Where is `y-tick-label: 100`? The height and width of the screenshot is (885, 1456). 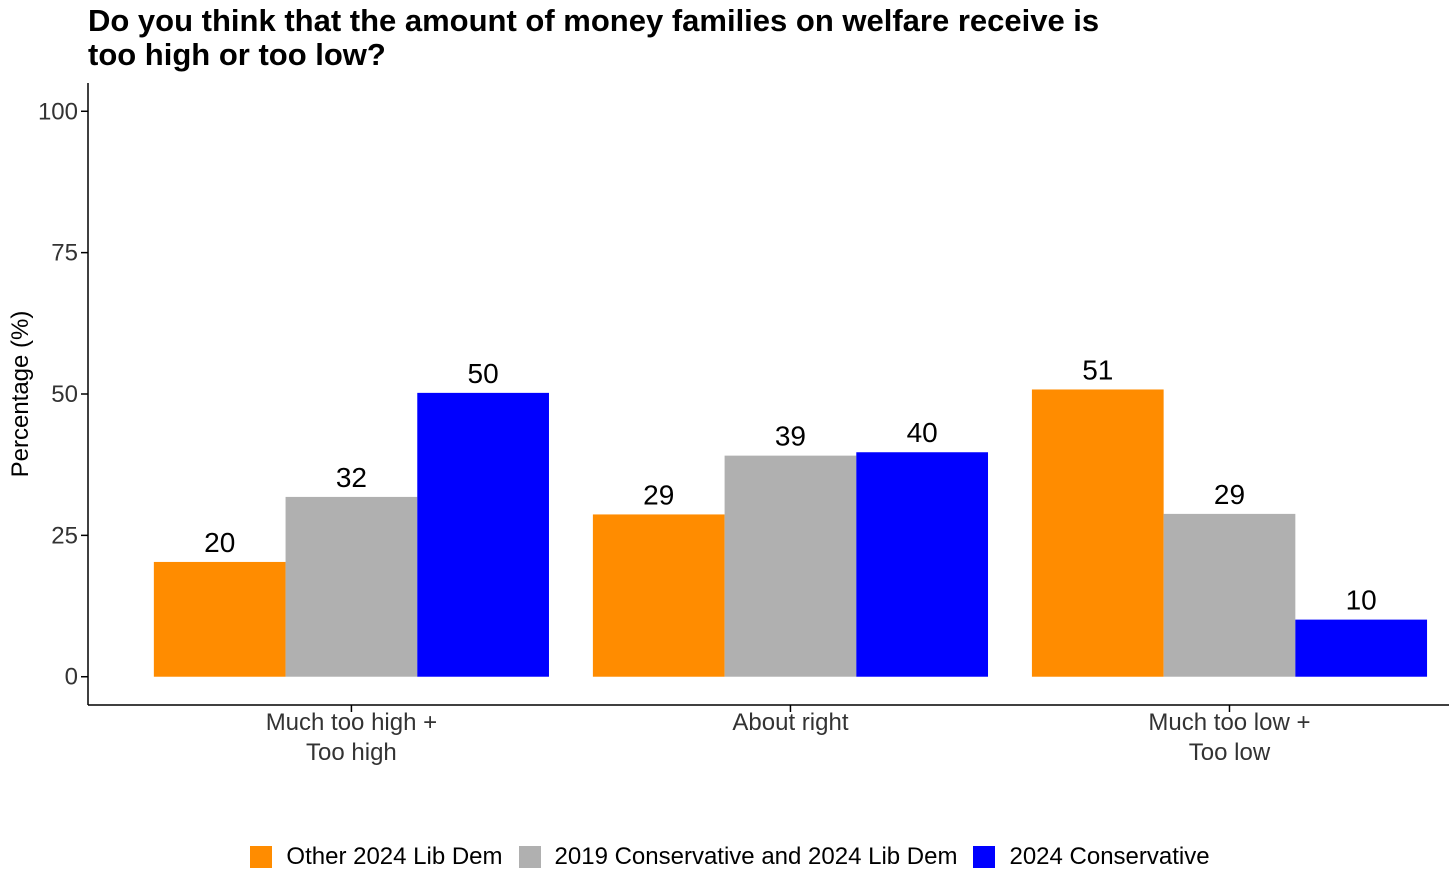 y-tick-label: 100 is located at coordinates (58, 111).